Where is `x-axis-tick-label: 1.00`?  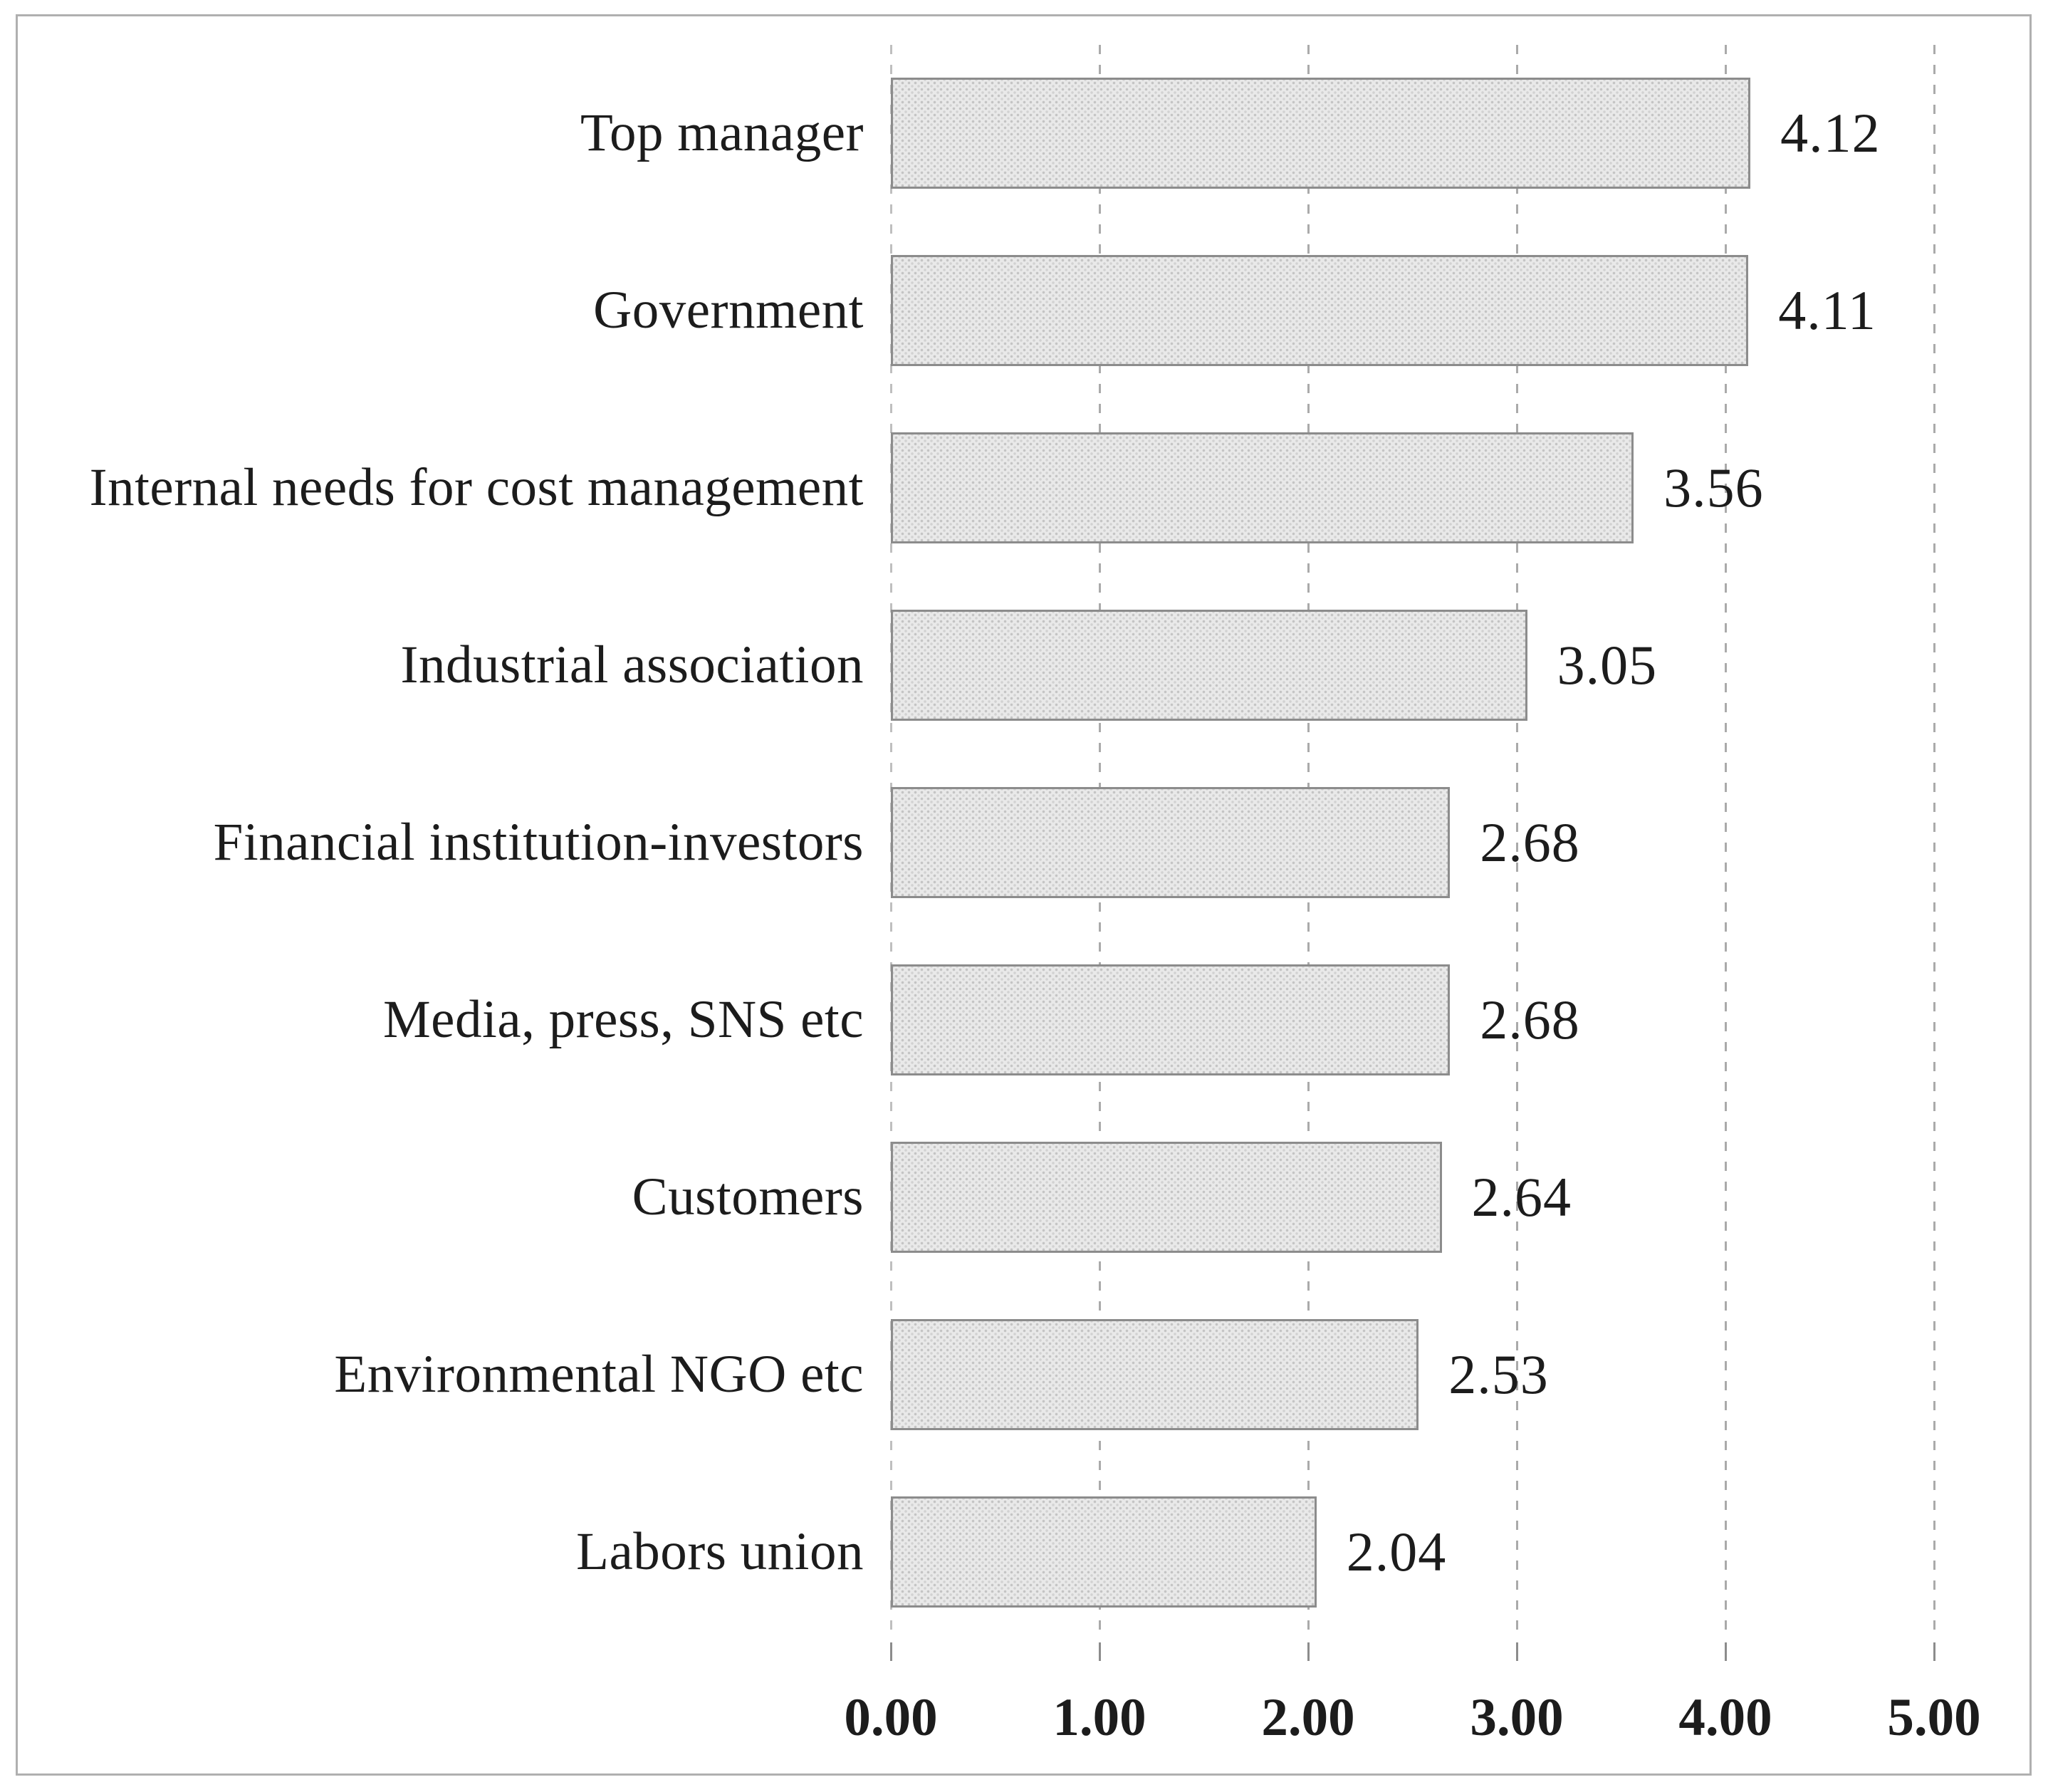 x-axis-tick-label: 1.00 is located at coordinates (1099, 1717).